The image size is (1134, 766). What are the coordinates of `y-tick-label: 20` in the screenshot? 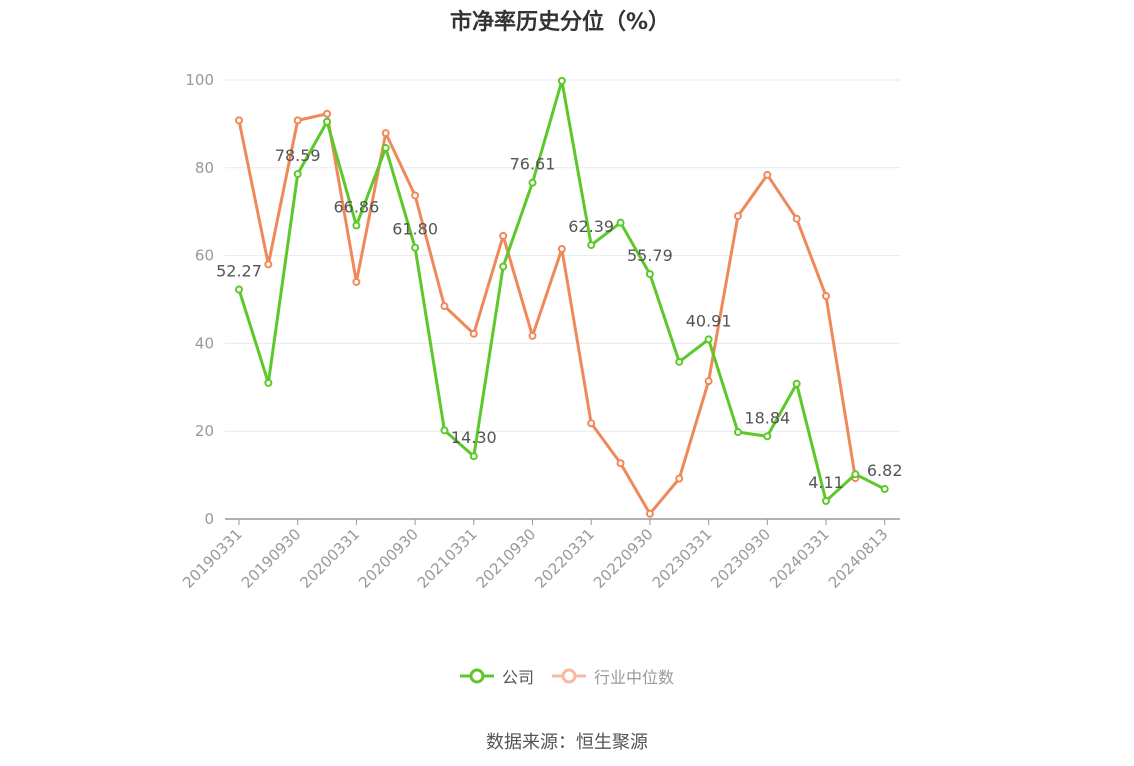 It's located at (204, 431).